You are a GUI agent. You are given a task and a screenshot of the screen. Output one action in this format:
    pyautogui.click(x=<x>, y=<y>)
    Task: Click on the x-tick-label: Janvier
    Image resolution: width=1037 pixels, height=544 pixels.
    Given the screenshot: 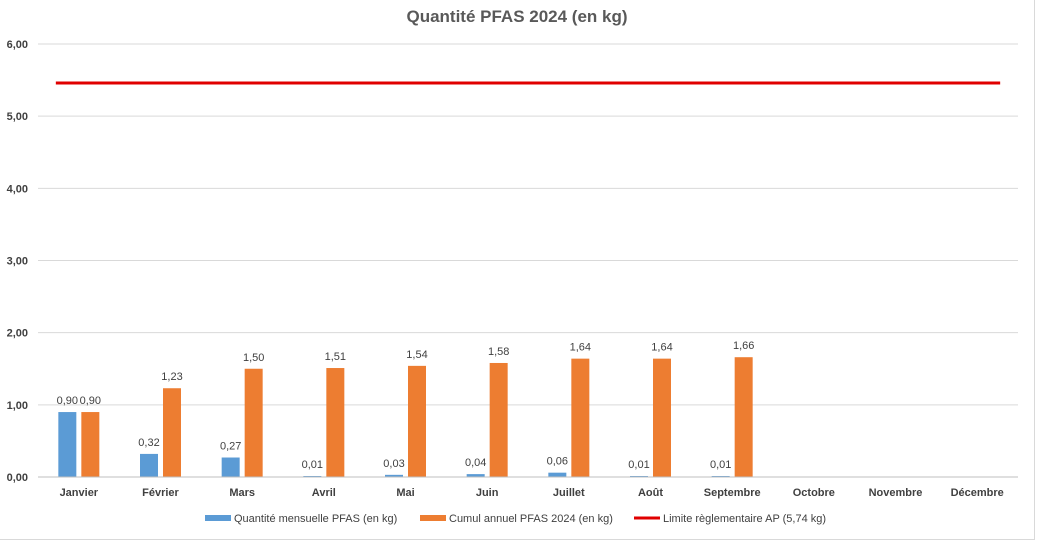 What is the action you would take?
    pyautogui.click(x=79, y=493)
    